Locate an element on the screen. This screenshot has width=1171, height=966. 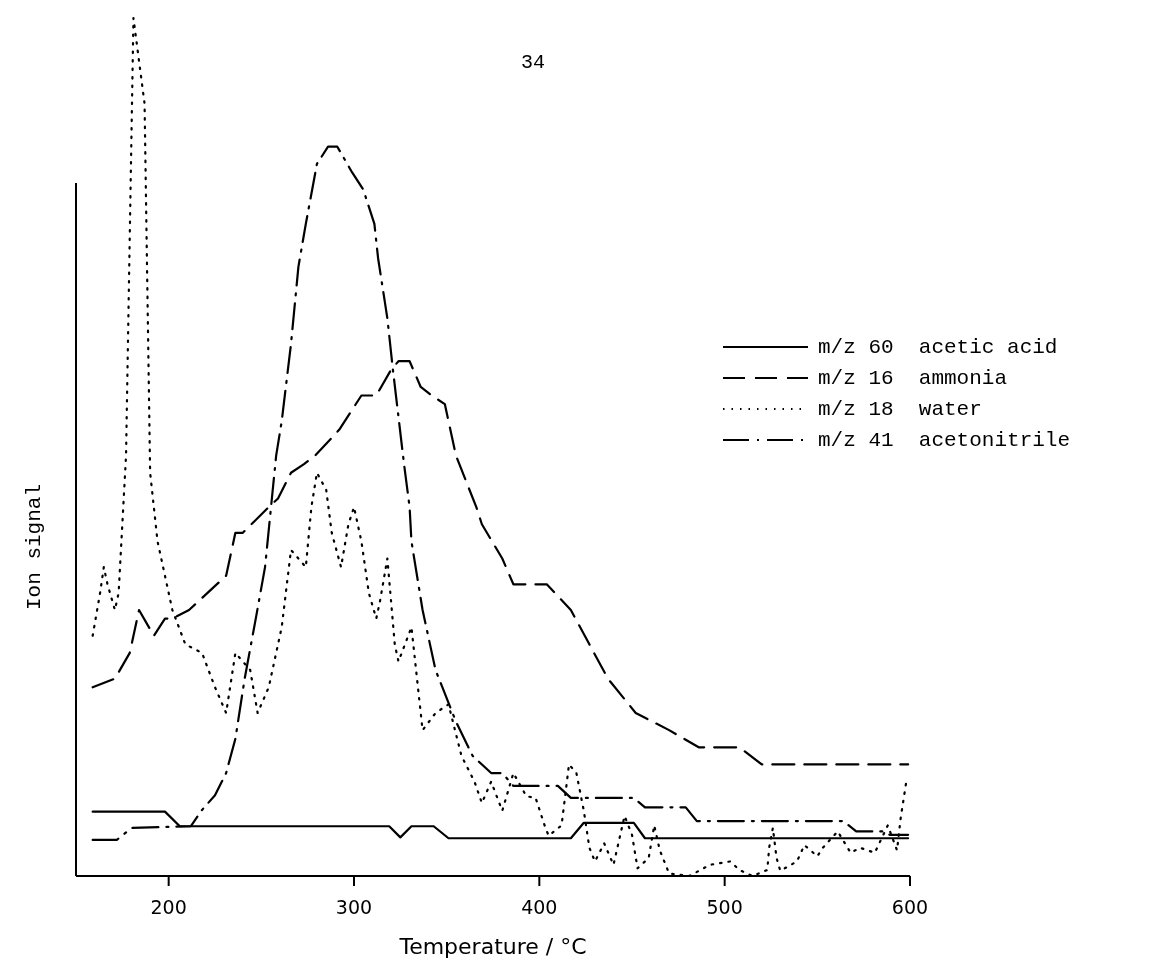
x-tick-label: 400 is located at coordinates (539, 907).